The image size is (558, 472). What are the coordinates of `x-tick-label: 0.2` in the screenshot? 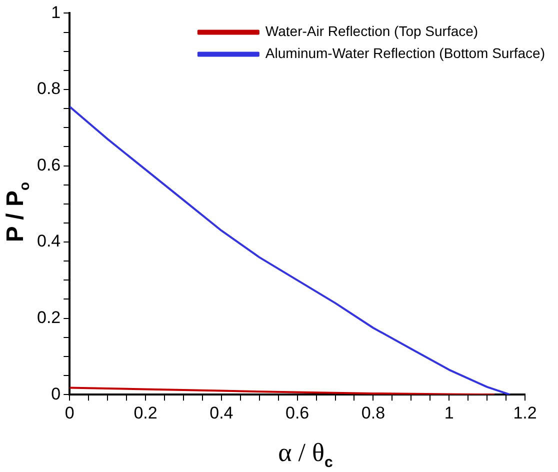 It's located at (146, 412).